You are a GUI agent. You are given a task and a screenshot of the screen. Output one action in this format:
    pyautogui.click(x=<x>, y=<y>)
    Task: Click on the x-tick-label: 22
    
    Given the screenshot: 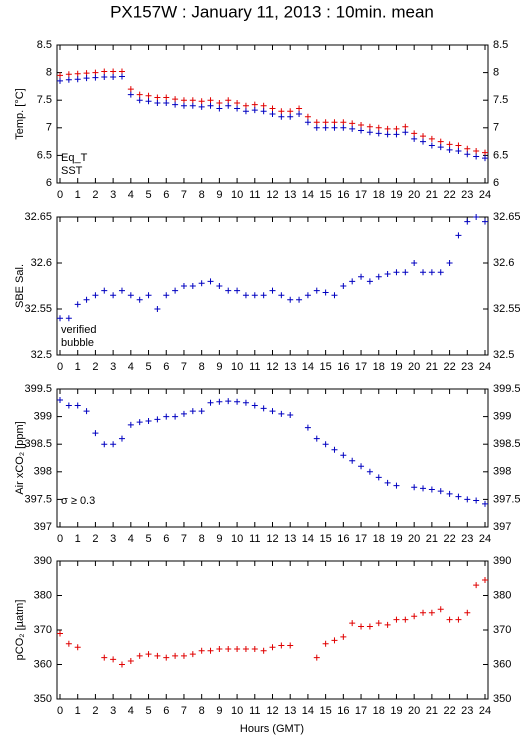 What is the action you would take?
    pyautogui.click(x=449, y=539)
    